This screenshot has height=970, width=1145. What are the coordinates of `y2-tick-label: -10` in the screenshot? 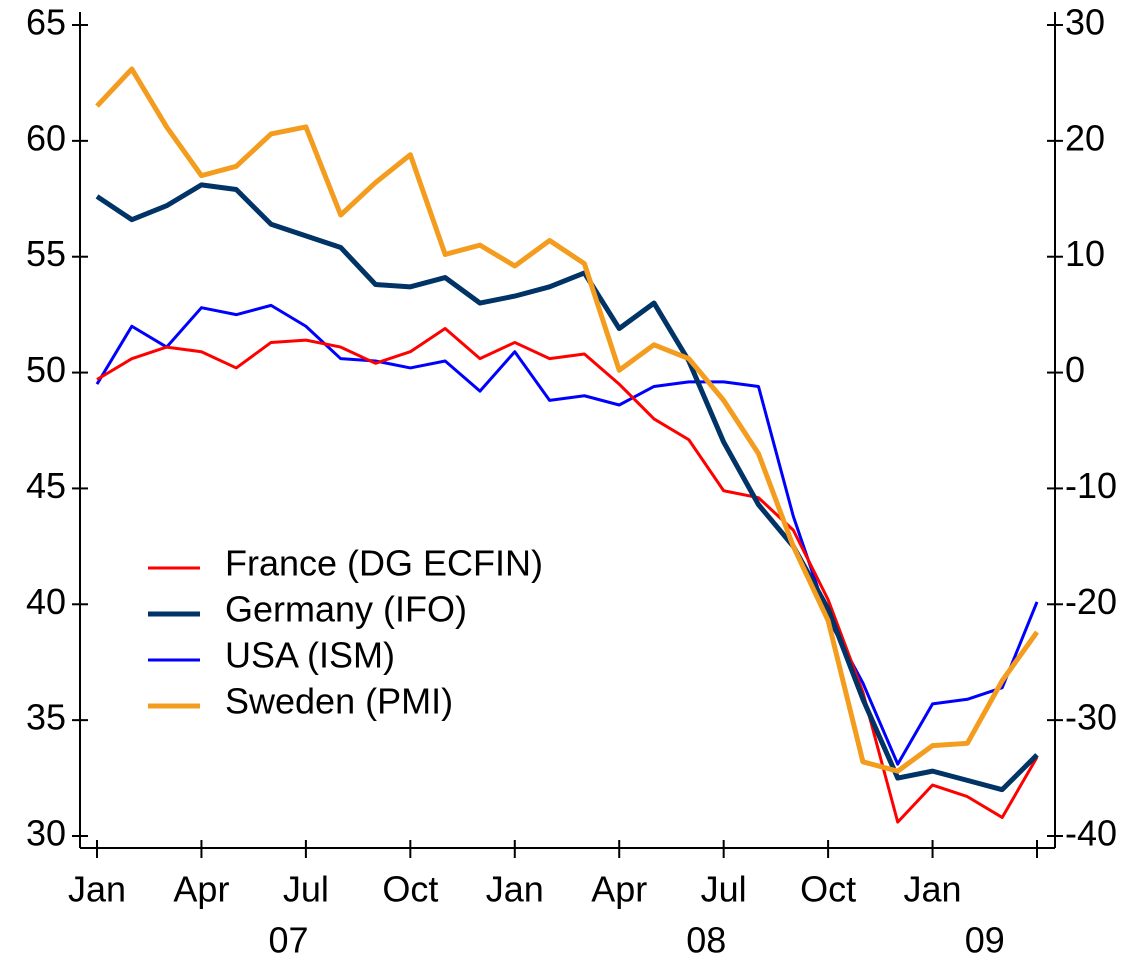 It's located at (1091, 485).